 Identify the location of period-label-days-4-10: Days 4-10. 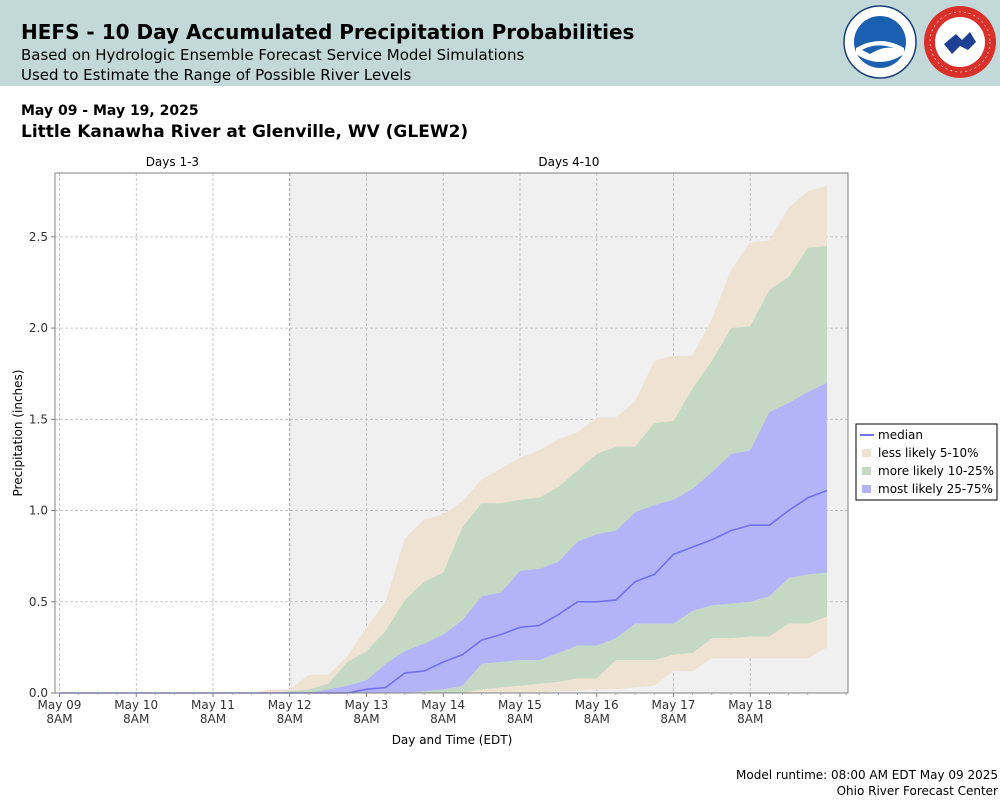
(568, 162).